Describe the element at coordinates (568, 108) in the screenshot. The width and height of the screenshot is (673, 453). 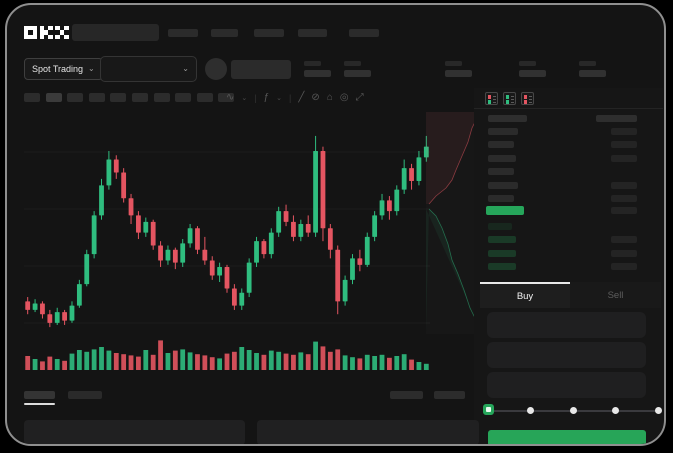
I see `divider` at that location.